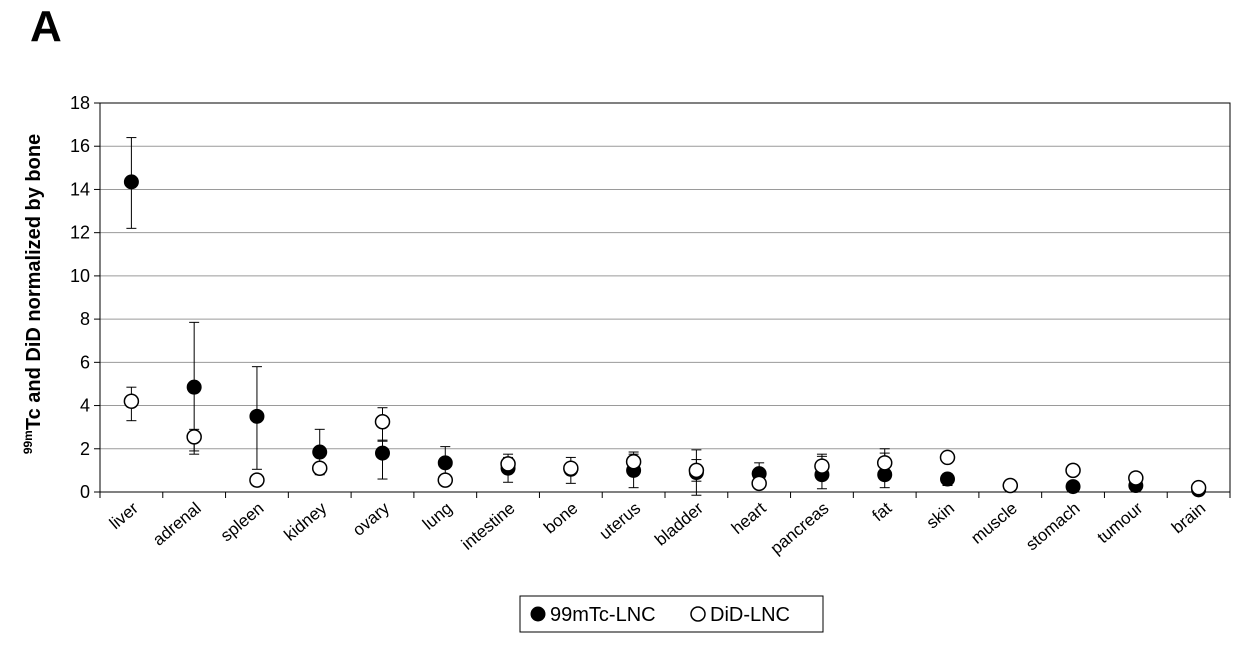  I want to click on y-axis-label: 99mTc and DiD normalized by bone, so click(33, 294).